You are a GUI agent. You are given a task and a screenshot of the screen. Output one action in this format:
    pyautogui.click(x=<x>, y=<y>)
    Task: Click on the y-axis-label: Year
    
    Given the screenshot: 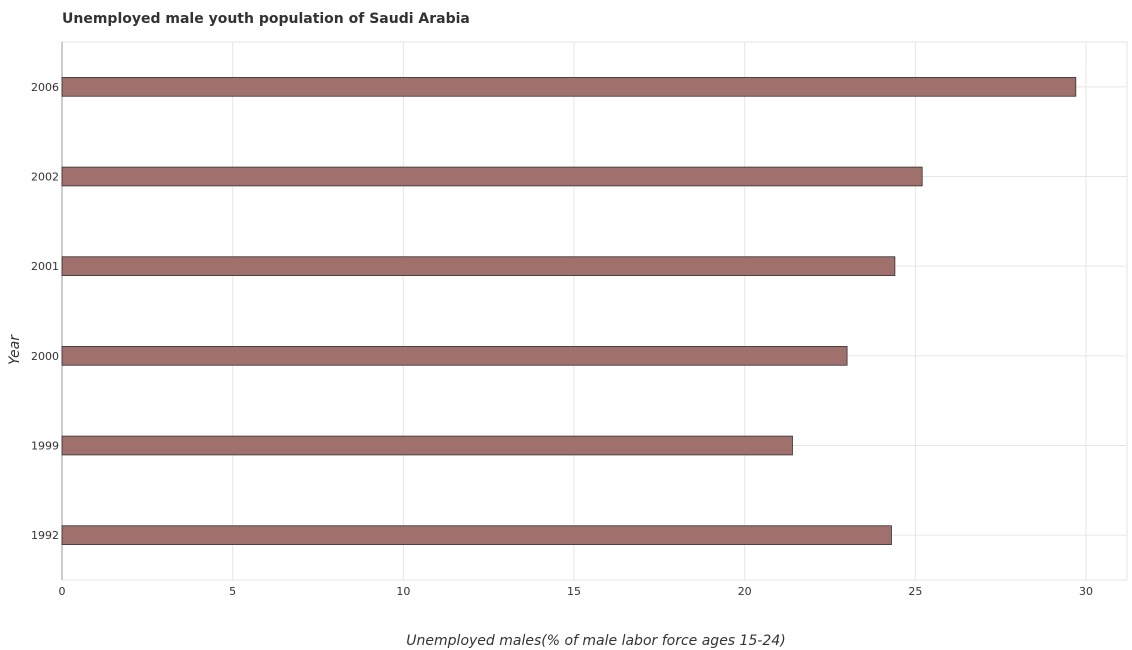 What is the action you would take?
    pyautogui.click(x=15, y=349)
    